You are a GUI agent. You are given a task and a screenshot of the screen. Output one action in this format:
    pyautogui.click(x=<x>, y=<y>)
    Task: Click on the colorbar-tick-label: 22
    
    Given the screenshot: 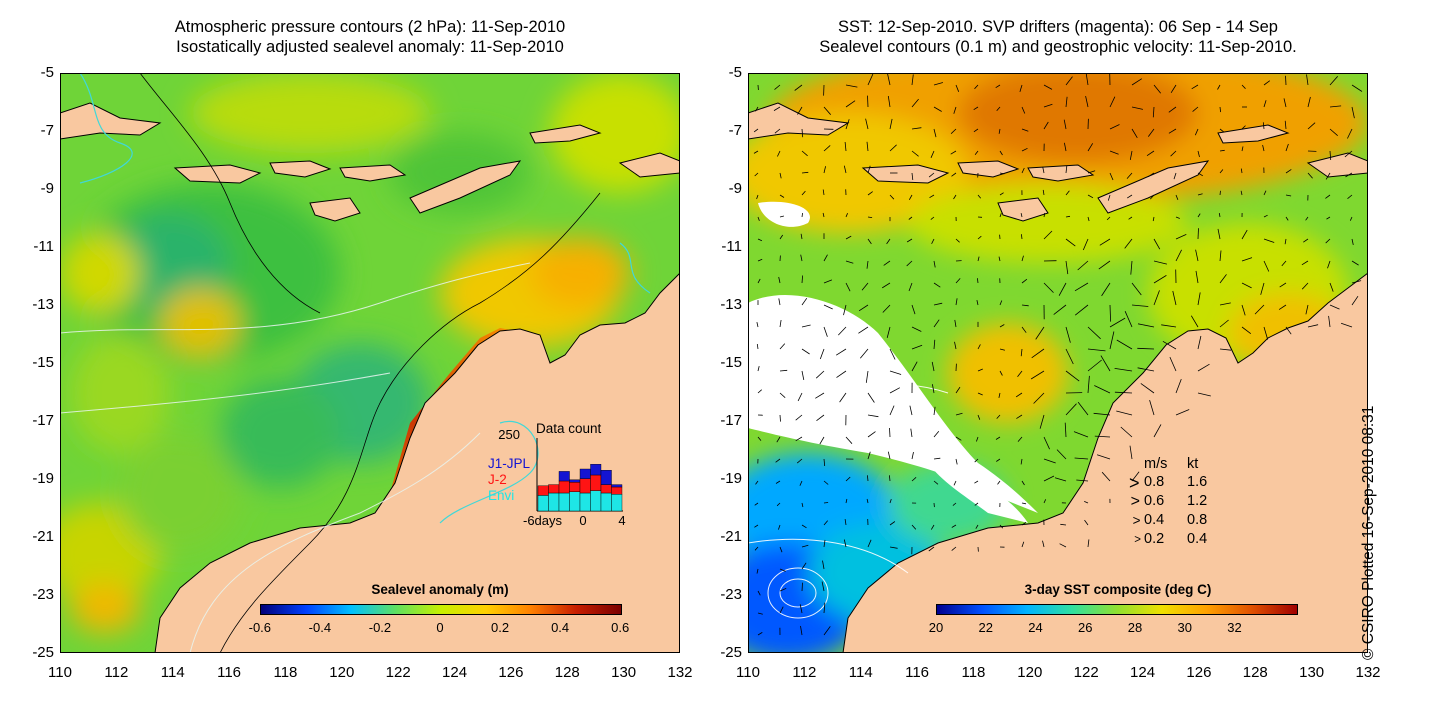 What is the action you would take?
    pyautogui.click(x=985, y=627)
    